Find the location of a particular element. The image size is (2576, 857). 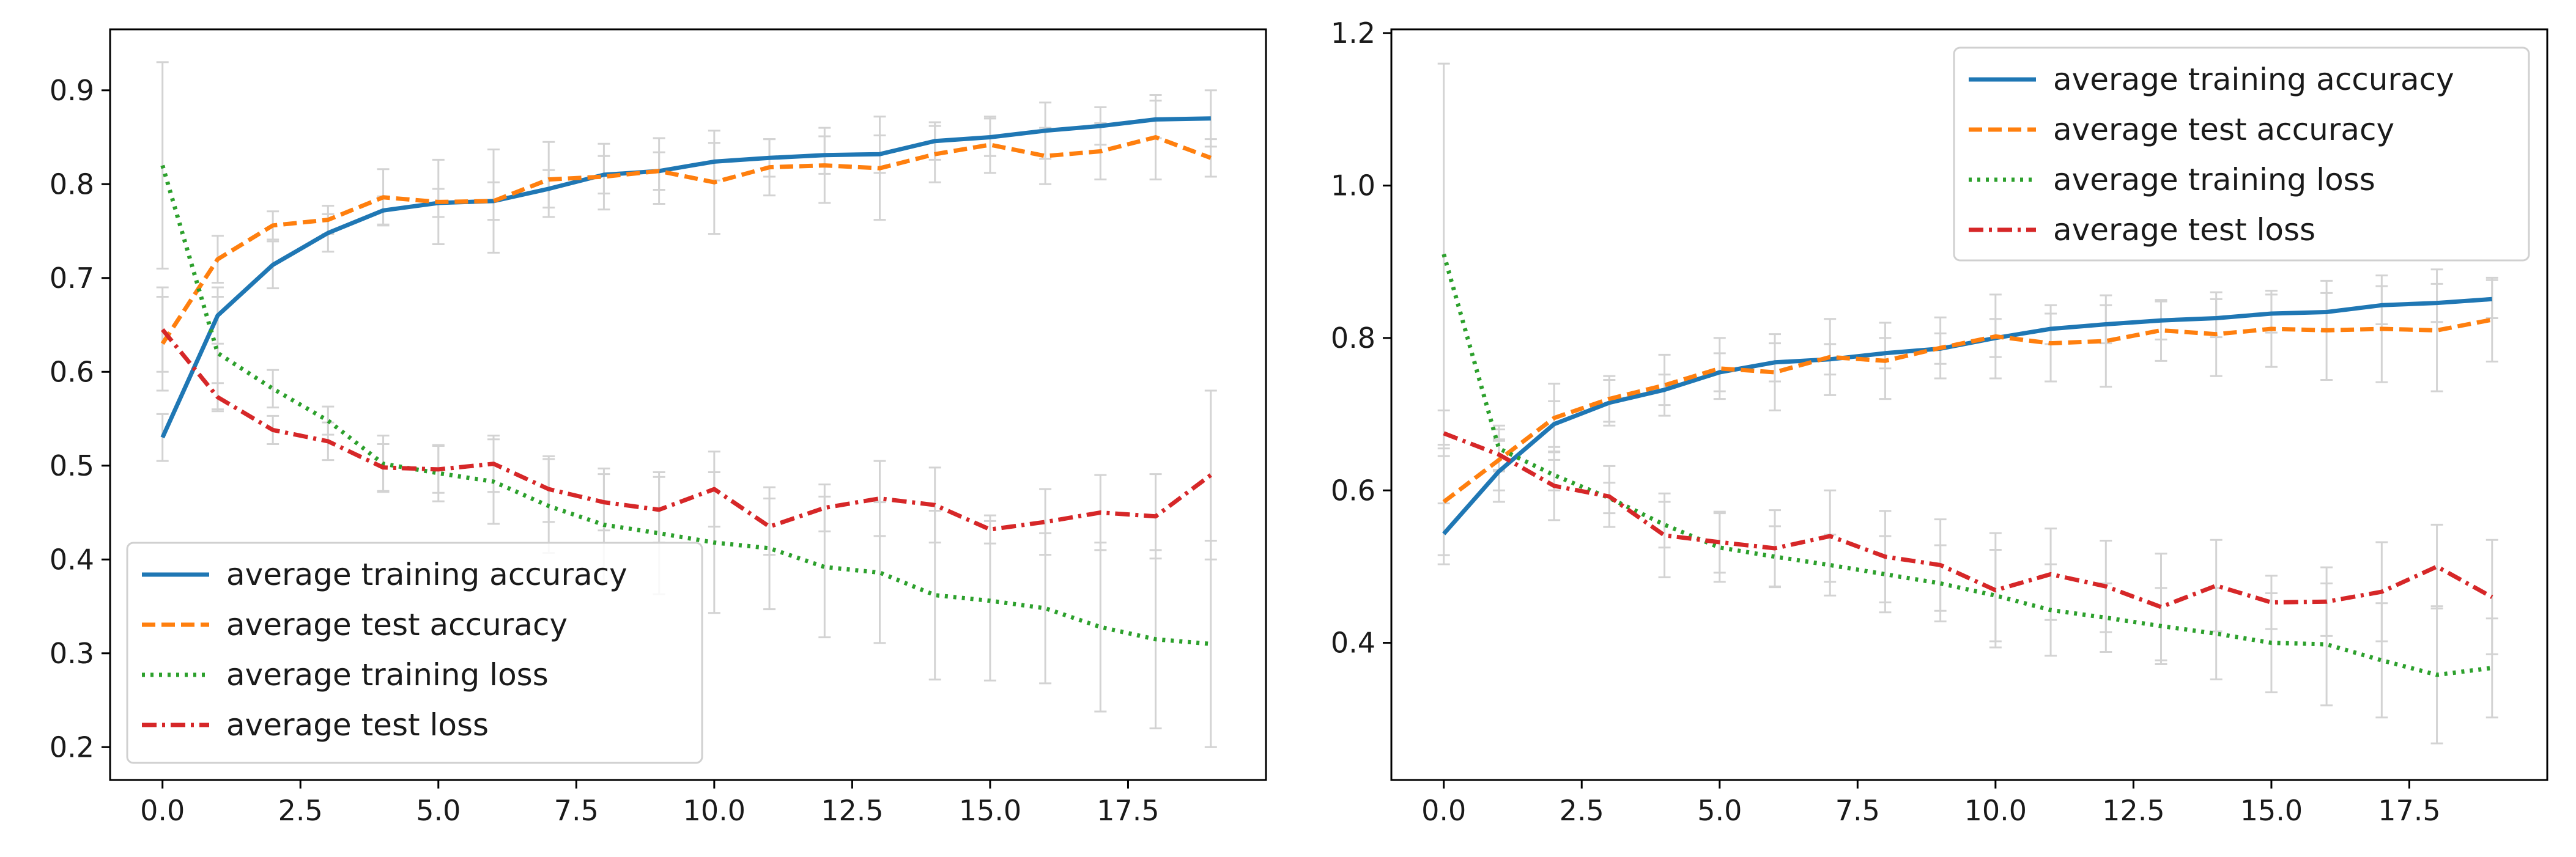

series-line-average-training-accuracy is located at coordinates (1967, 415).